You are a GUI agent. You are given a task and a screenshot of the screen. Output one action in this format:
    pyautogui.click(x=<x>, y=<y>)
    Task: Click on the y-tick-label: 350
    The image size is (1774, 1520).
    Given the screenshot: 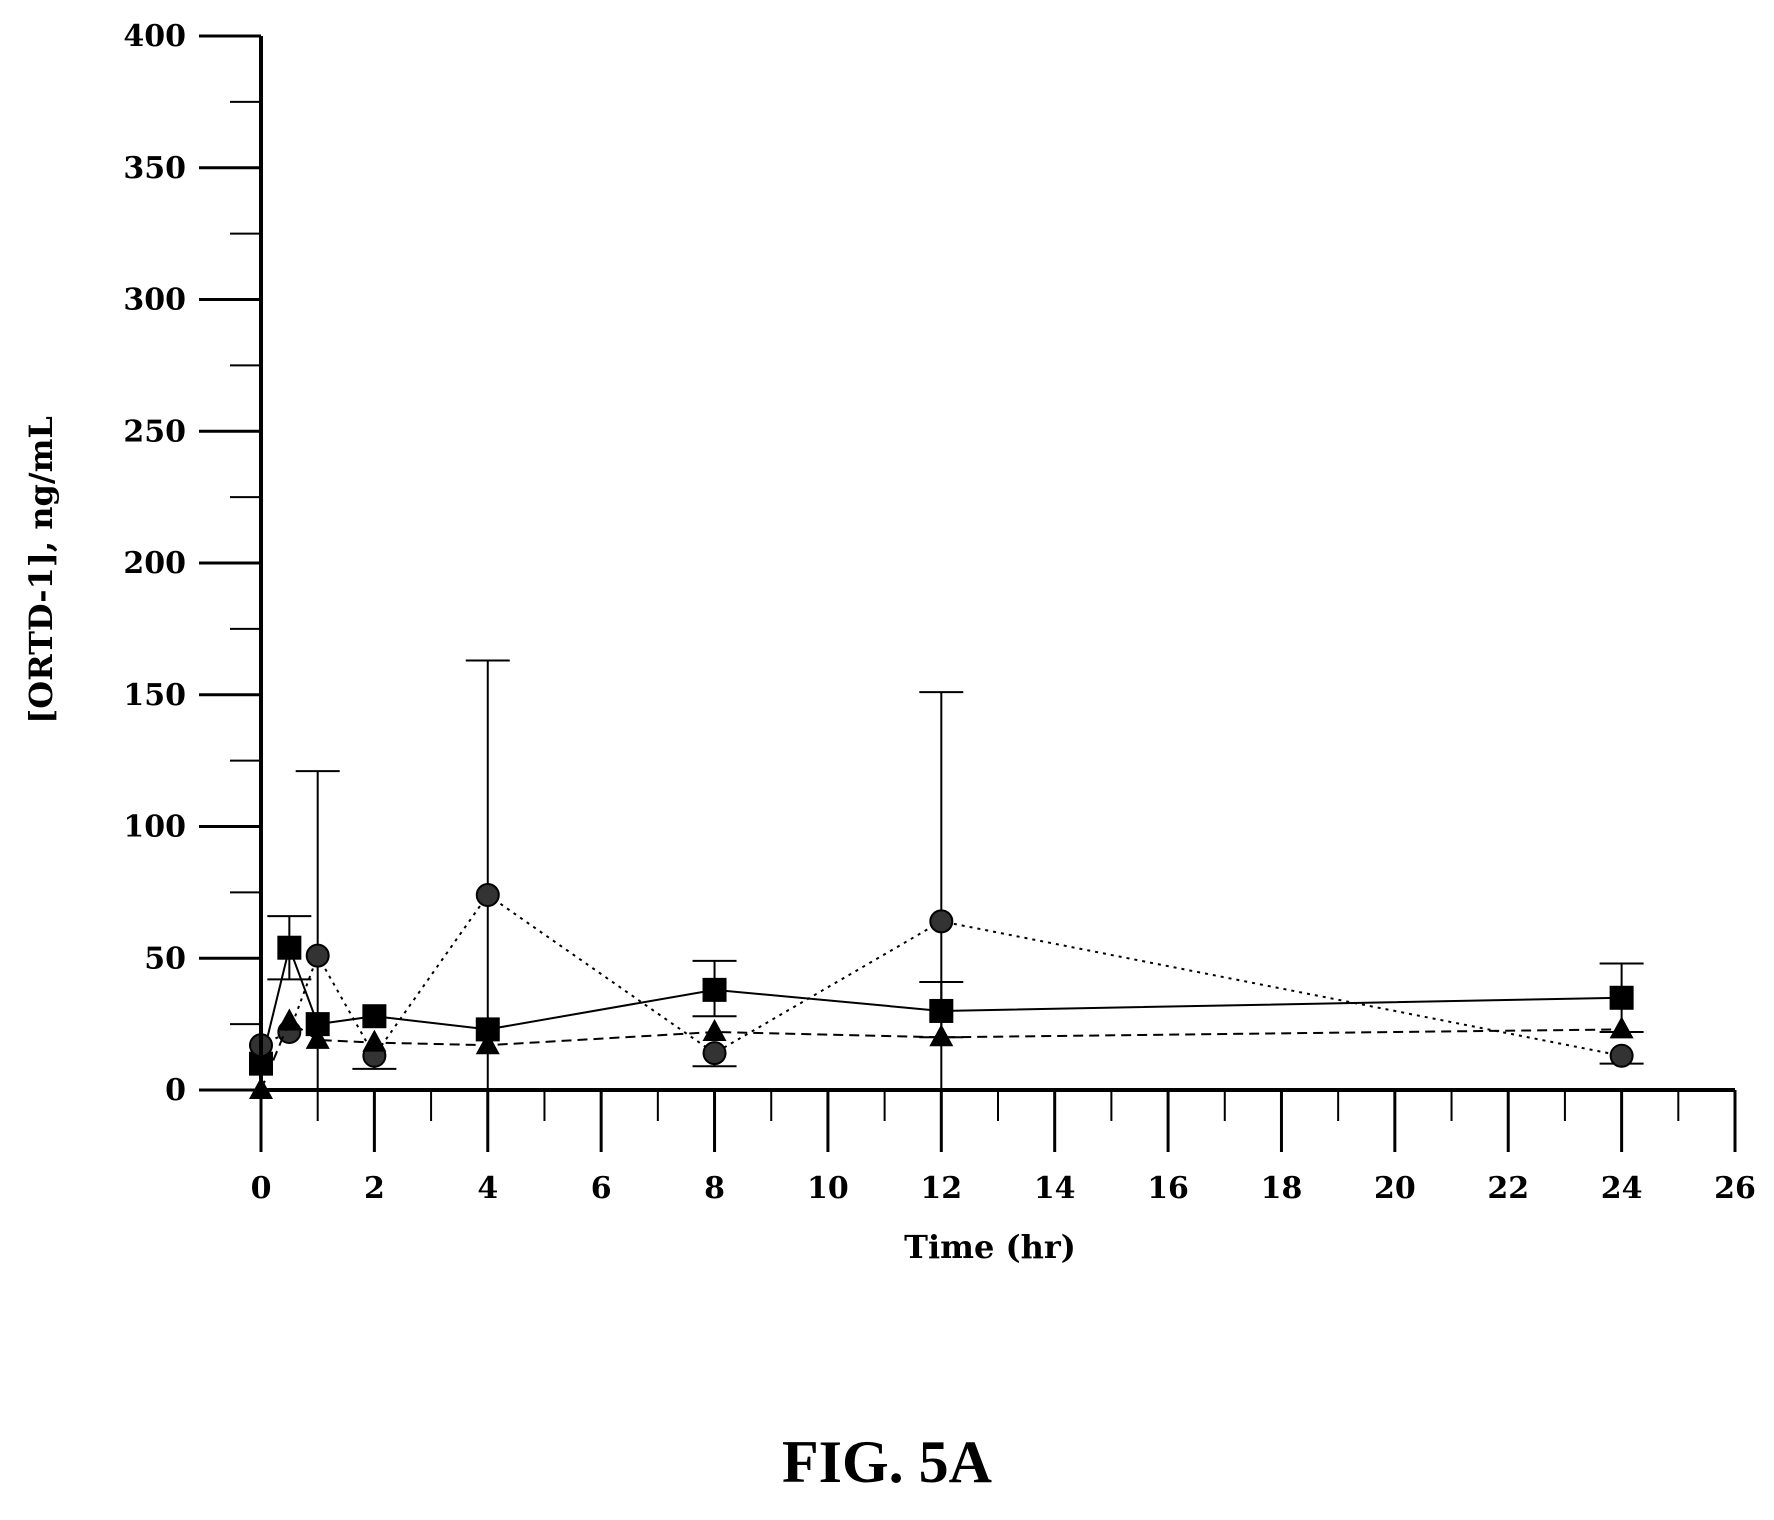 What is the action you would take?
    pyautogui.click(x=154, y=168)
    